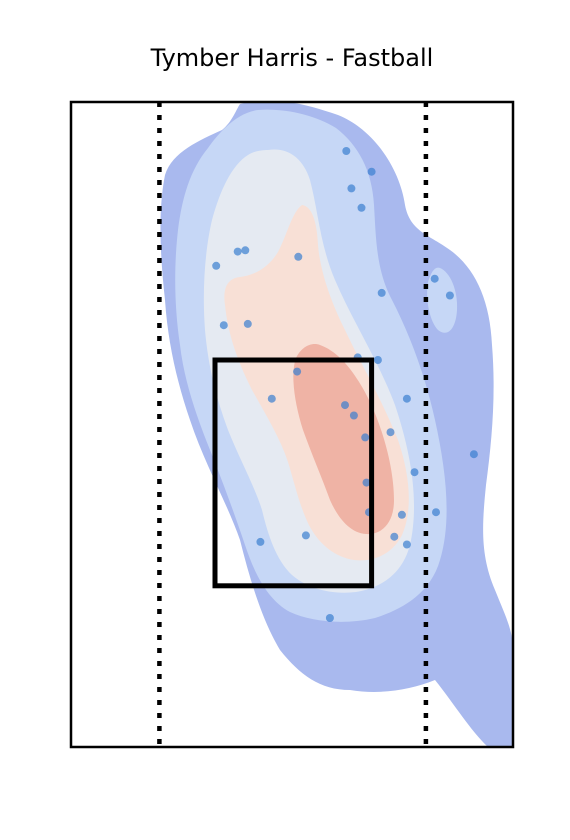 The image size is (570, 840). I want to click on strike-zone, so click(293, 473).